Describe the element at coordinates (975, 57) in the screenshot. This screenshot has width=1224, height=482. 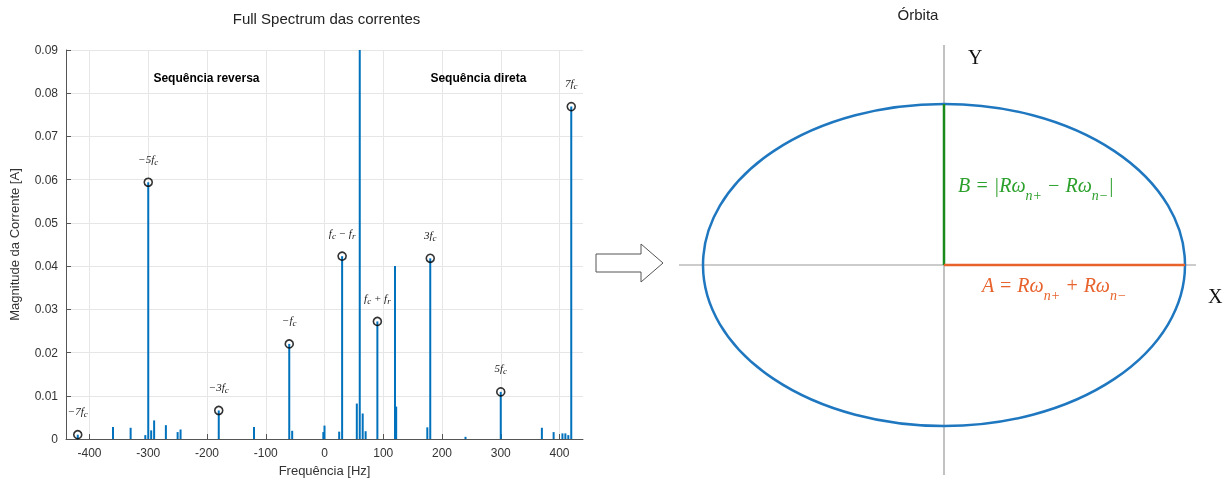
I see `text: Y` at that location.